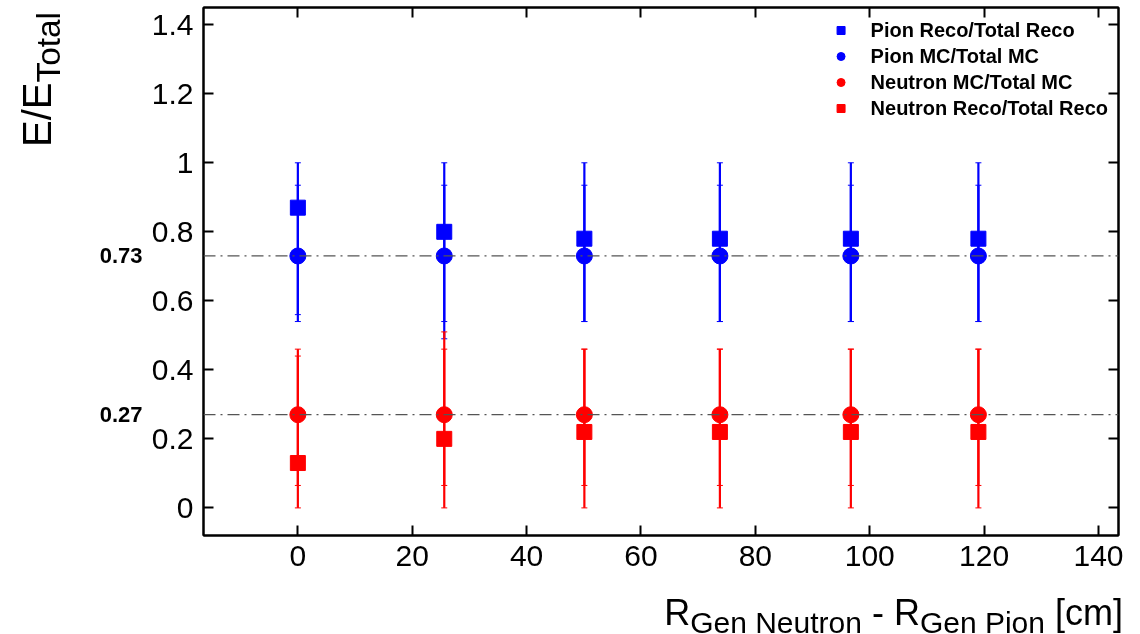 The height and width of the screenshot is (634, 1140). I want to click on y-tick-label: 0, so click(185, 507).